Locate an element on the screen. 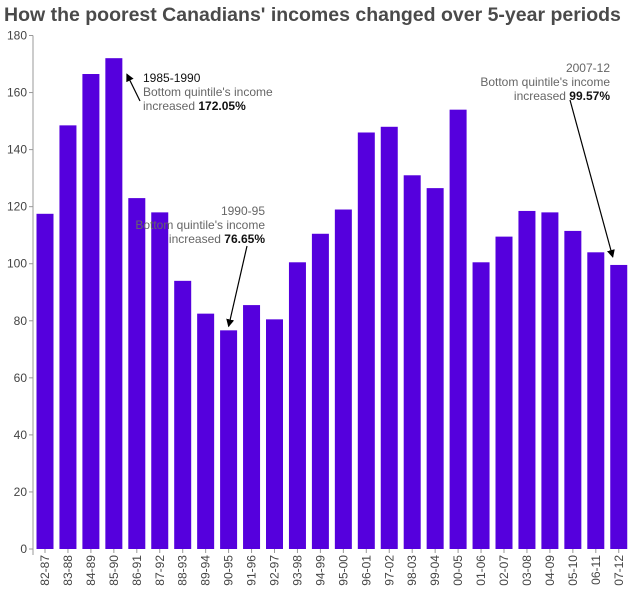  x-tick-label: 84-89 is located at coordinates (91, 570).